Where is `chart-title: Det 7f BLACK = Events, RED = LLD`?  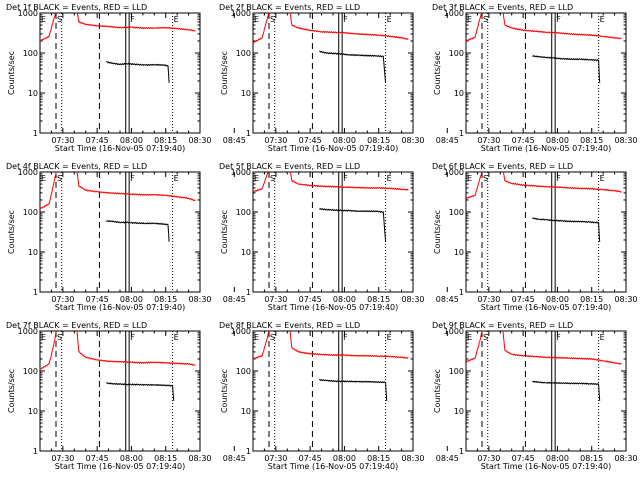
chart-title: Det 7f BLACK = Events, RED = LLD is located at coordinates (76, 325).